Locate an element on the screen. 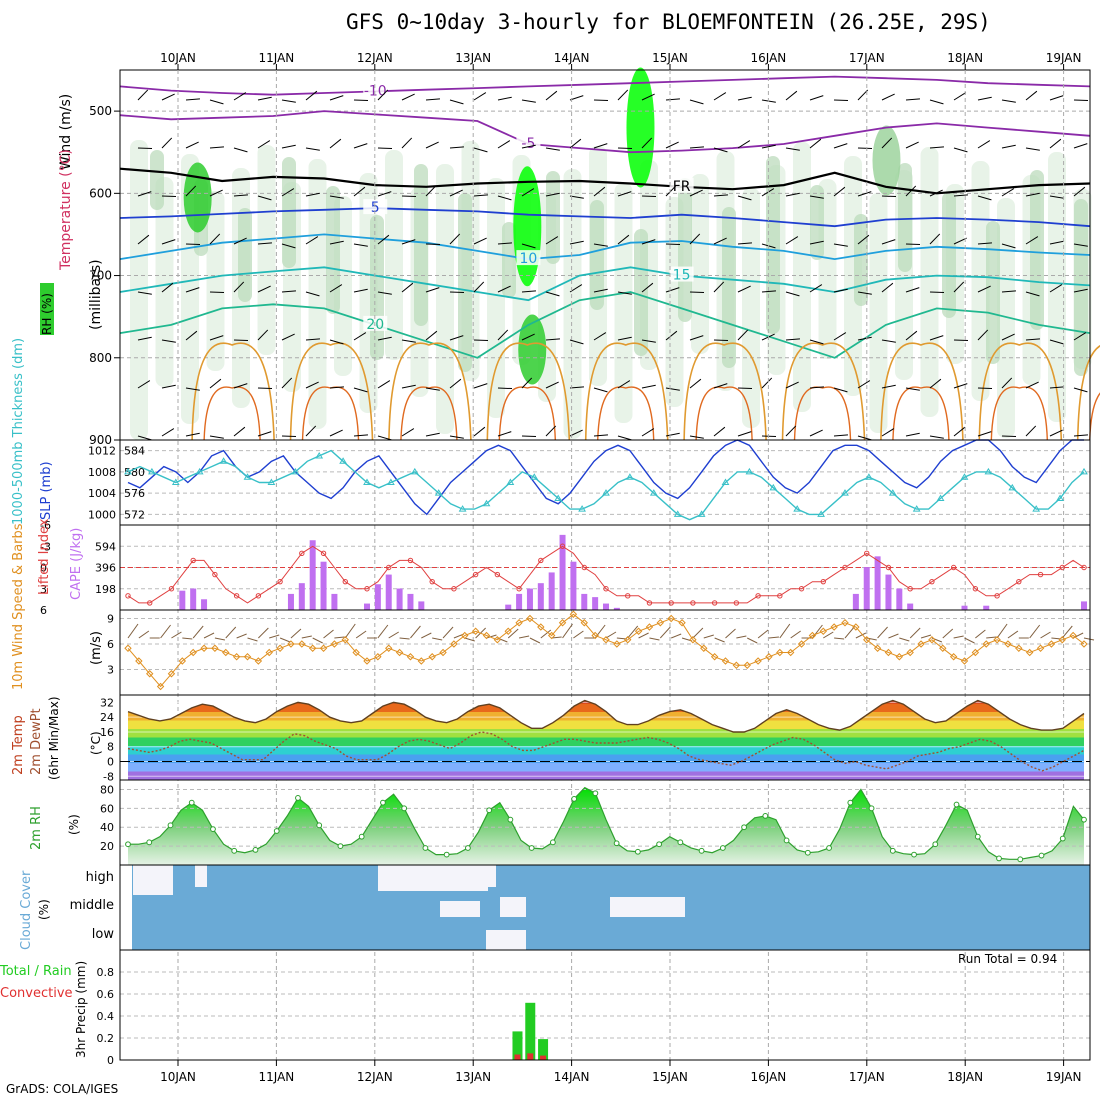 The height and width of the screenshot is (1100, 1100). precip-frame is located at coordinates (605, 1005).